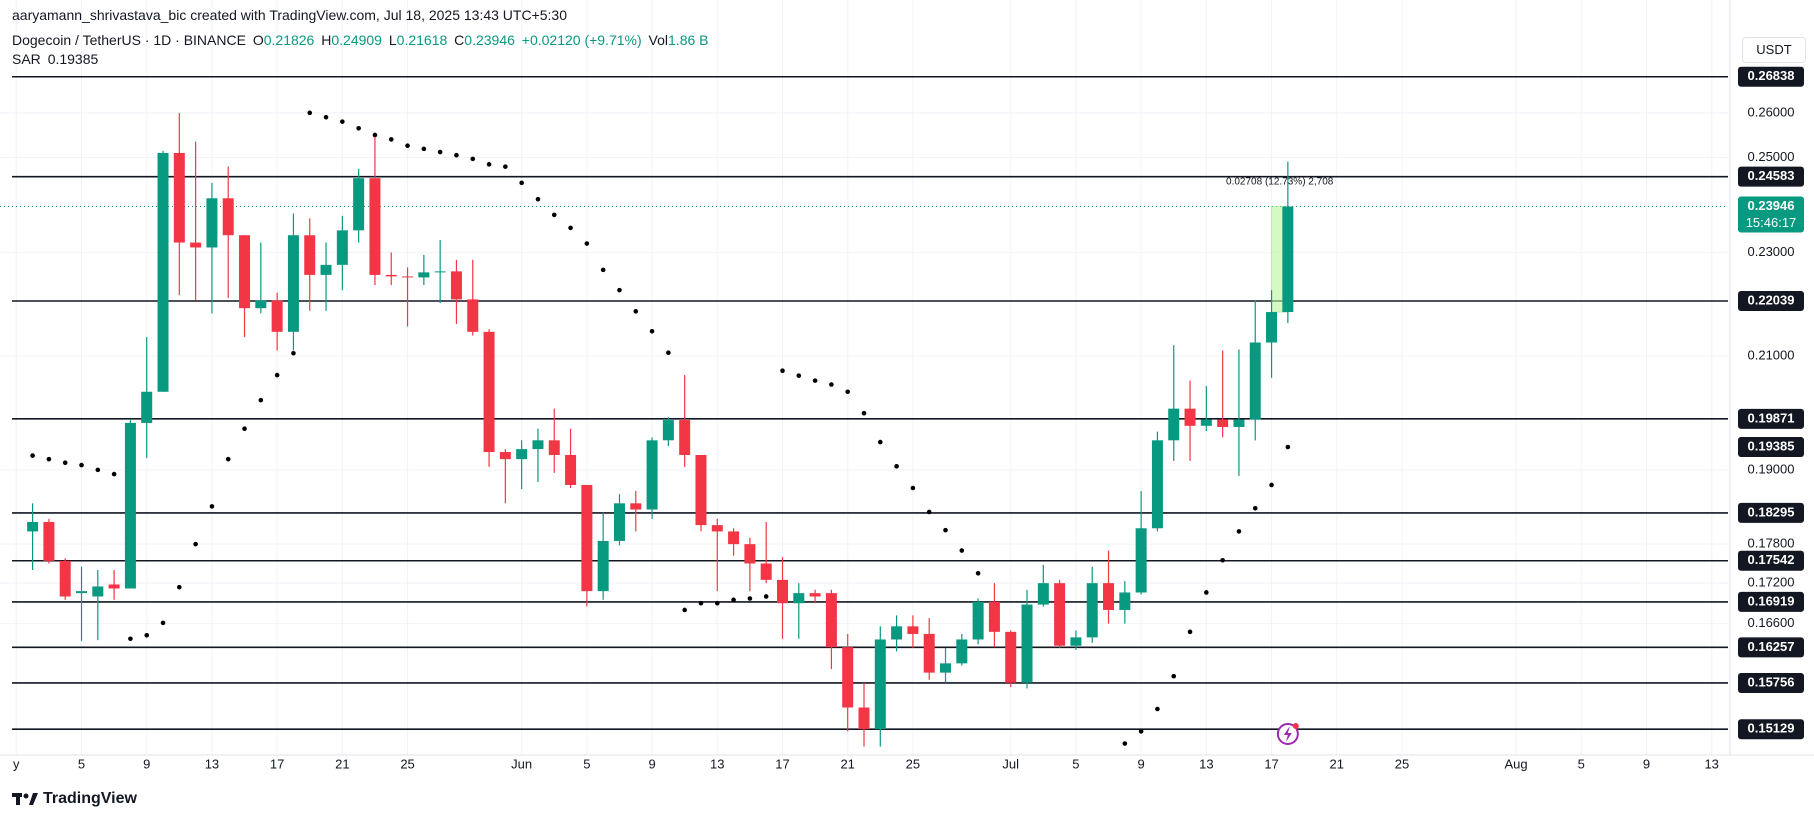 This screenshot has width=1814, height=816. What do you see at coordinates (1771, 559) in the screenshot?
I see `level-price-label: 0.17542` at bounding box center [1771, 559].